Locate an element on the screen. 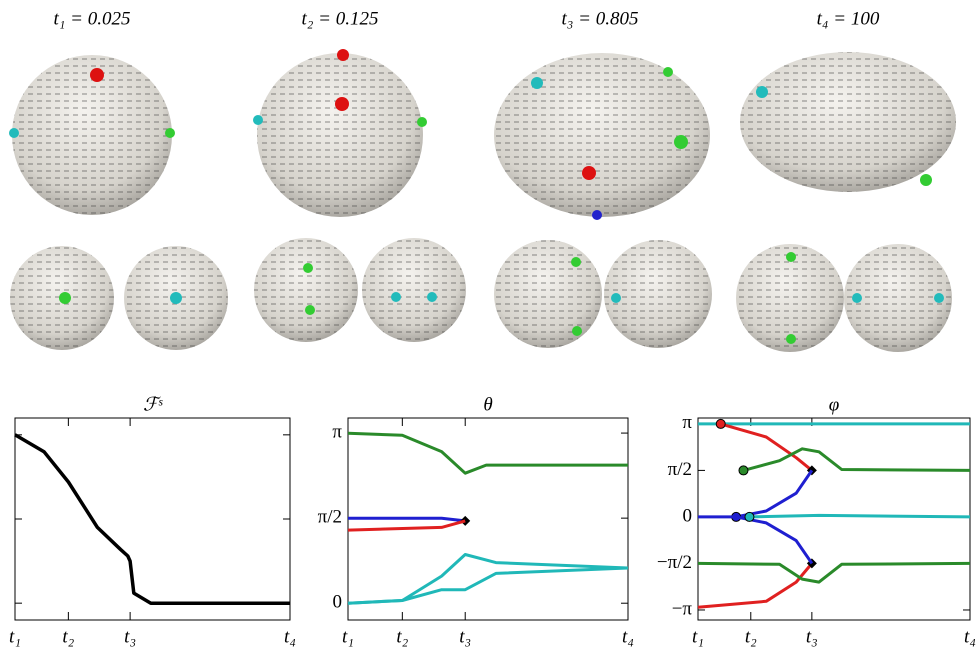 The width and height of the screenshot is (980, 650). panel-title: t₄ = 100 is located at coordinates (848, 18).